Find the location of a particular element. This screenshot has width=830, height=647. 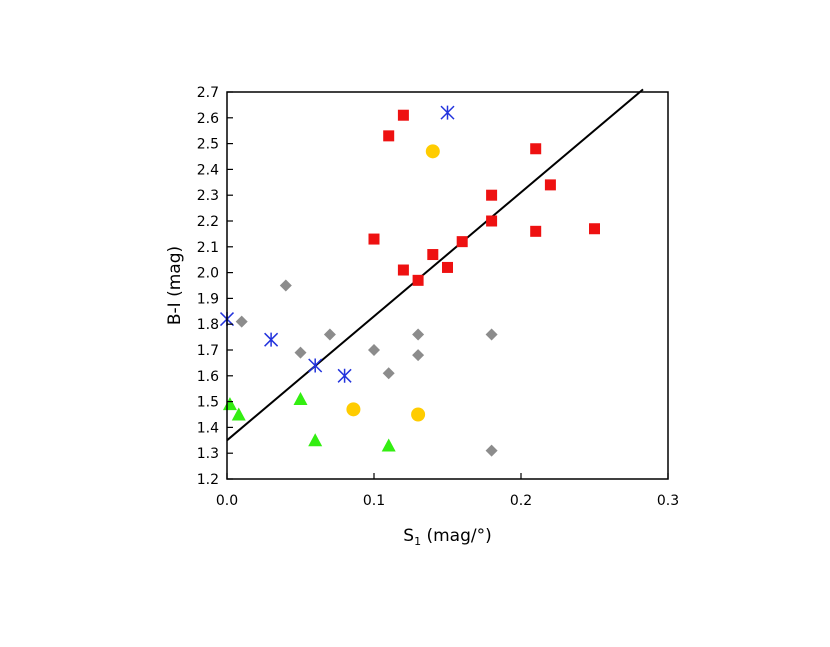

y-tick-label: 1.5 is located at coordinates (208, 403).